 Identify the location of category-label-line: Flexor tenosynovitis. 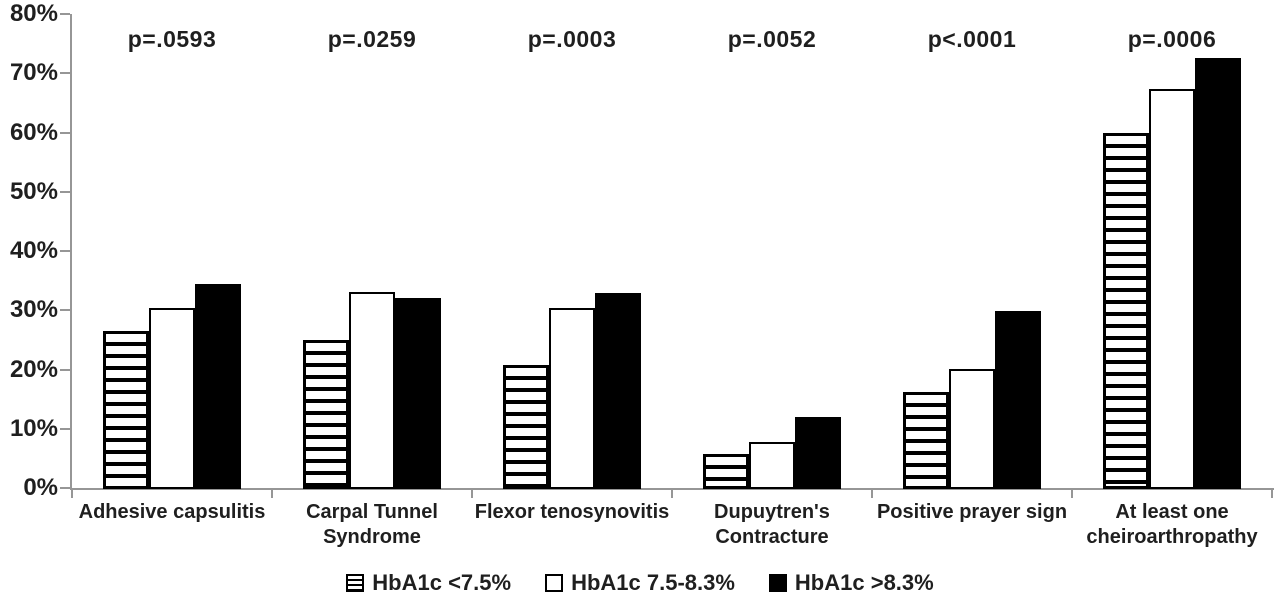
(572, 512).